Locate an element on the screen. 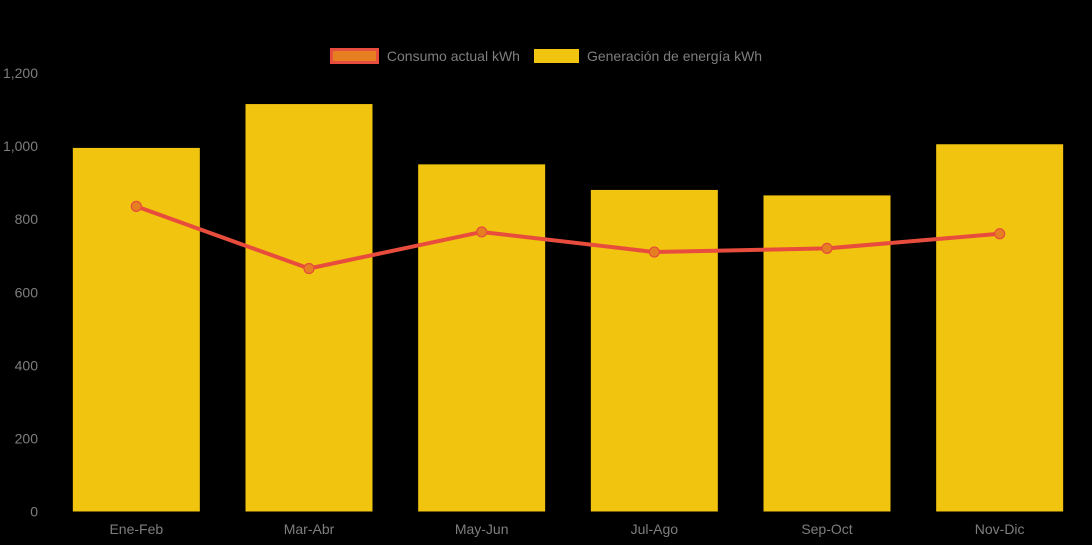 This screenshot has height=545, width=1092. line-point-ene-feb is located at coordinates (136, 206).